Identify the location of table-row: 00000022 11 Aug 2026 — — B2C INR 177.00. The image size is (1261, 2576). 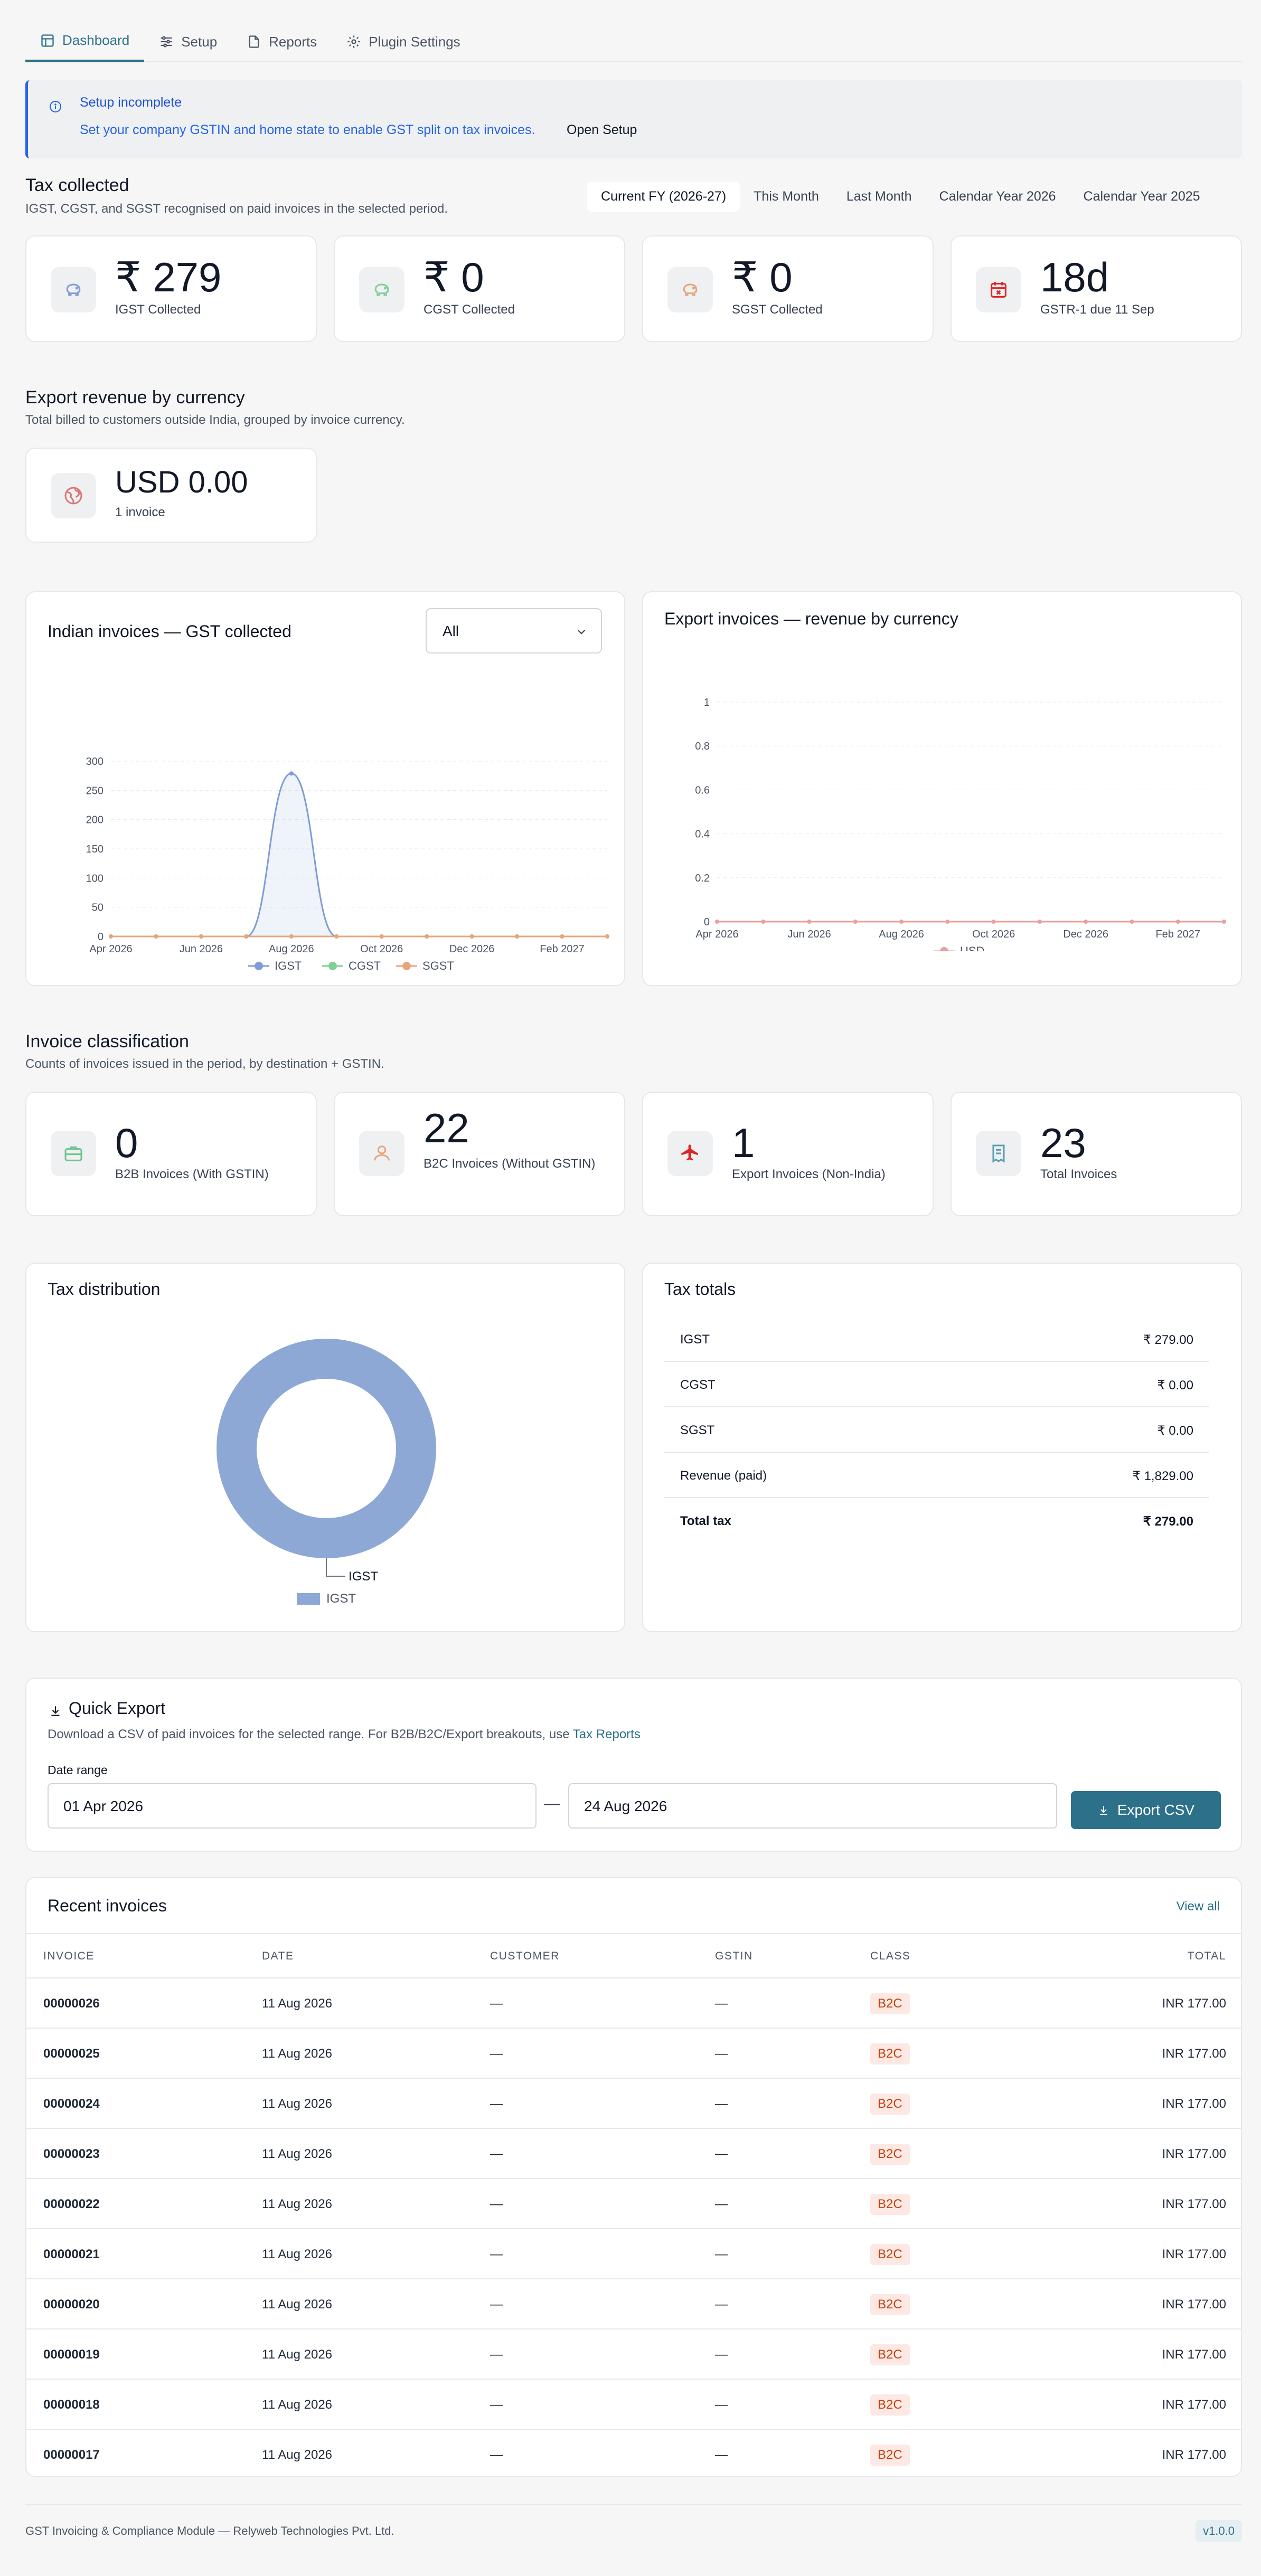
(633, 2203).